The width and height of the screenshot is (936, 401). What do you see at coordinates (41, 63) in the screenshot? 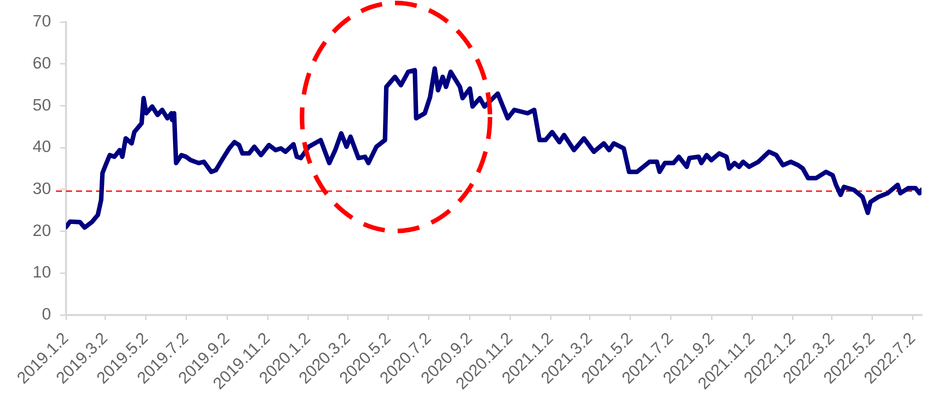
I see `y-tick-label: 60` at bounding box center [41, 63].